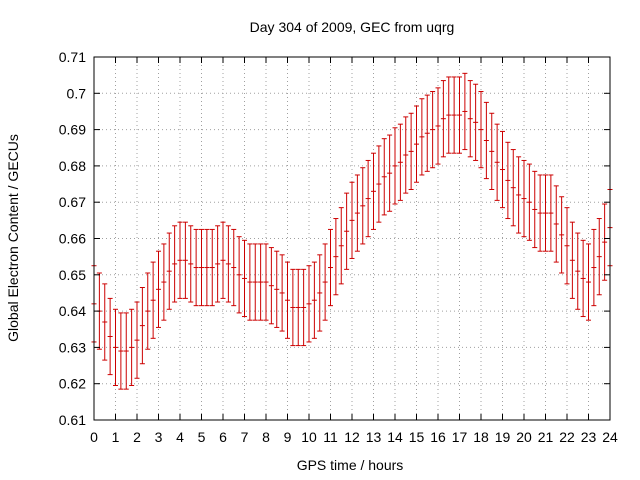  What do you see at coordinates (180, 437) in the screenshot?
I see `x-tick-label: 4` at bounding box center [180, 437].